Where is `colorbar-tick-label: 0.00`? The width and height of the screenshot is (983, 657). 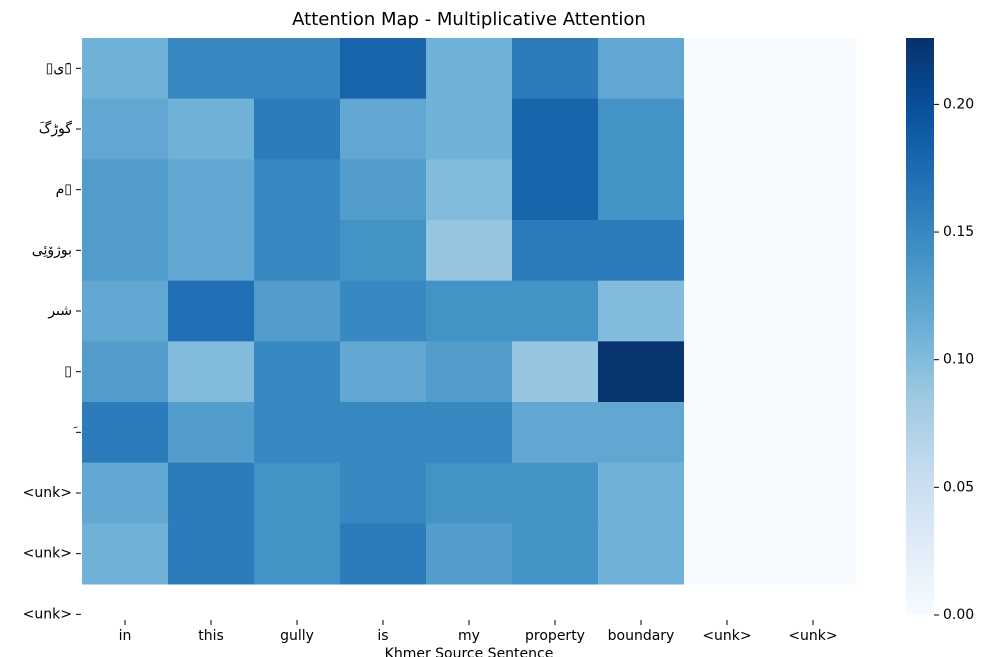
colorbar-tick-label: 0.00 is located at coordinates (958, 615).